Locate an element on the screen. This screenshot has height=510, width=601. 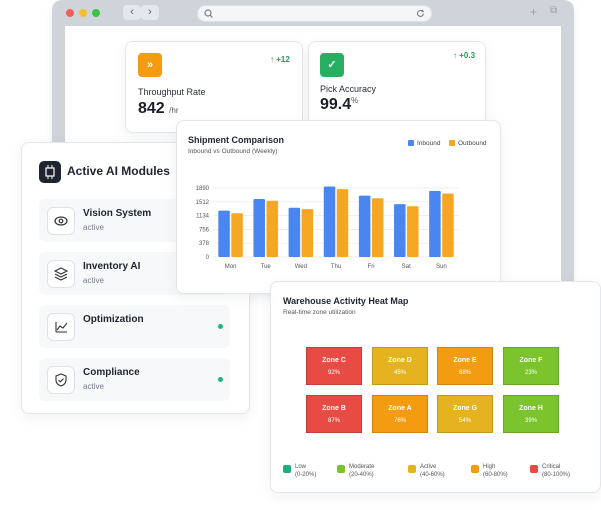
bar-outbound-thu is located at coordinates (342, 223).